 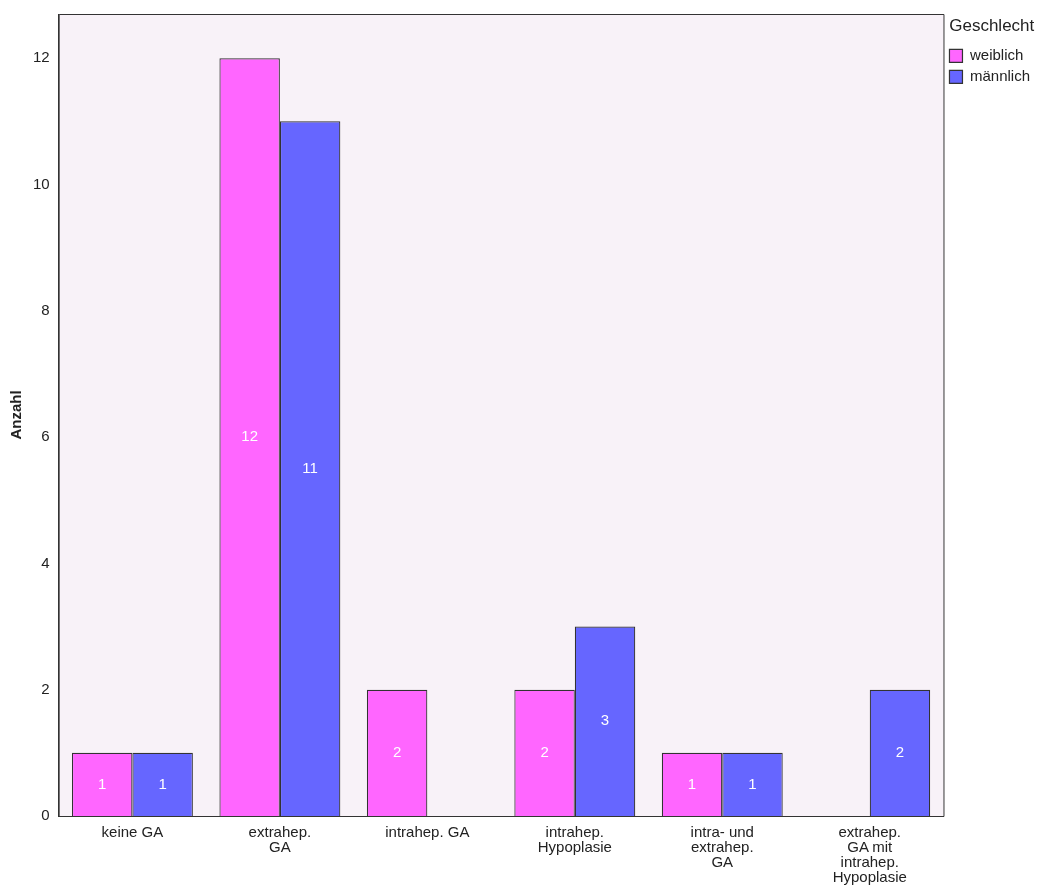 What do you see at coordinates (992, 26) in the screenshot?
I see `legend-title: Geschlecht` at bounding box center [992, 26].